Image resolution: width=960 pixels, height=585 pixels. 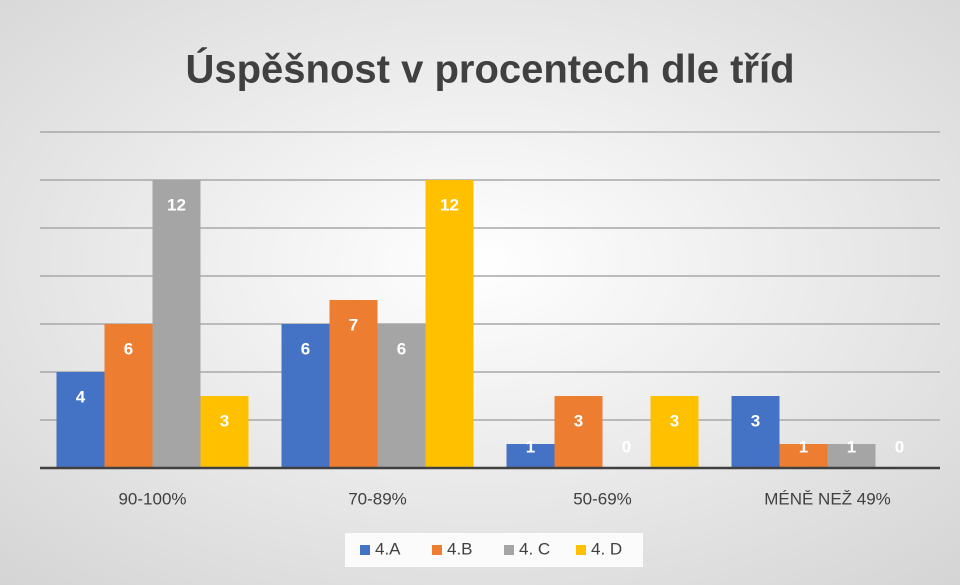 I want to click on data-label: 4, so click(x=81, y=396).